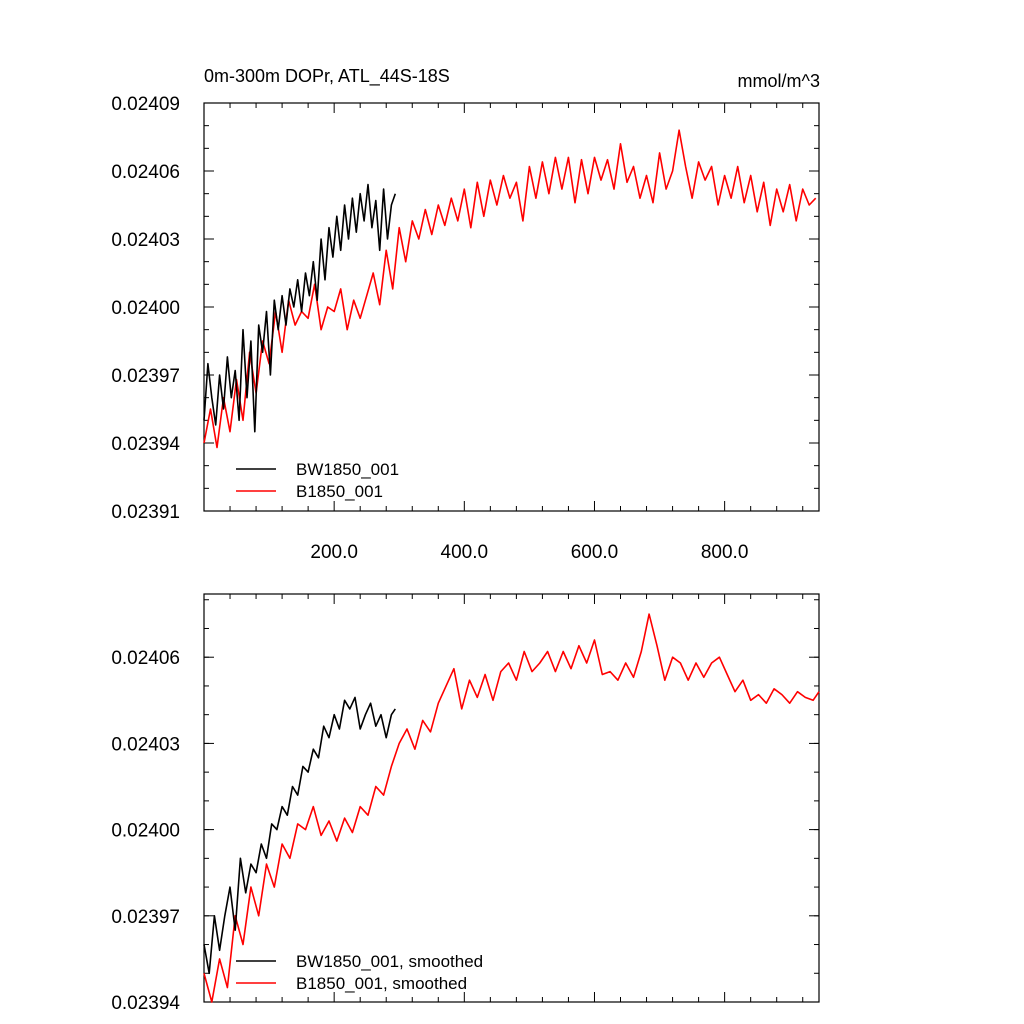 Image resolution: width=1024 pixels, height=1024 pixels. Describe the element at coordinates (145, 658) in the screenshot. I see `bottom-ytick-label: 0.02406` at that location.